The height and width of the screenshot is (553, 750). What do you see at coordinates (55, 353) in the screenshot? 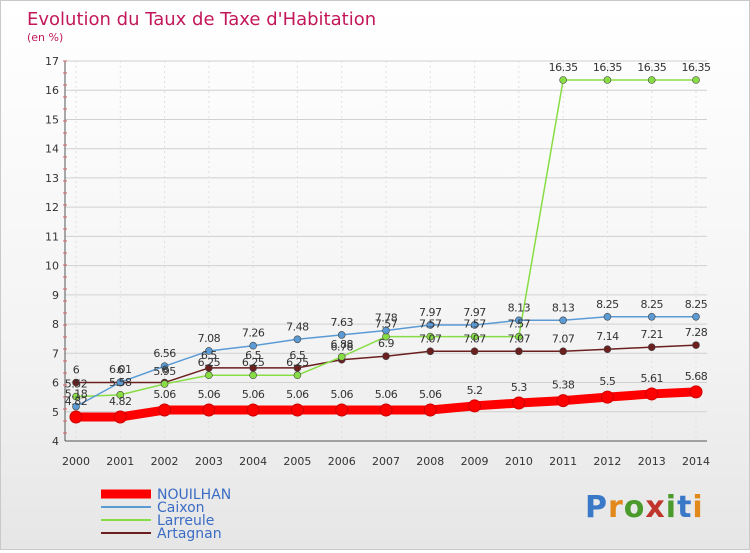
I see `y-tick-label: 7` at bounding box center [55, 353].